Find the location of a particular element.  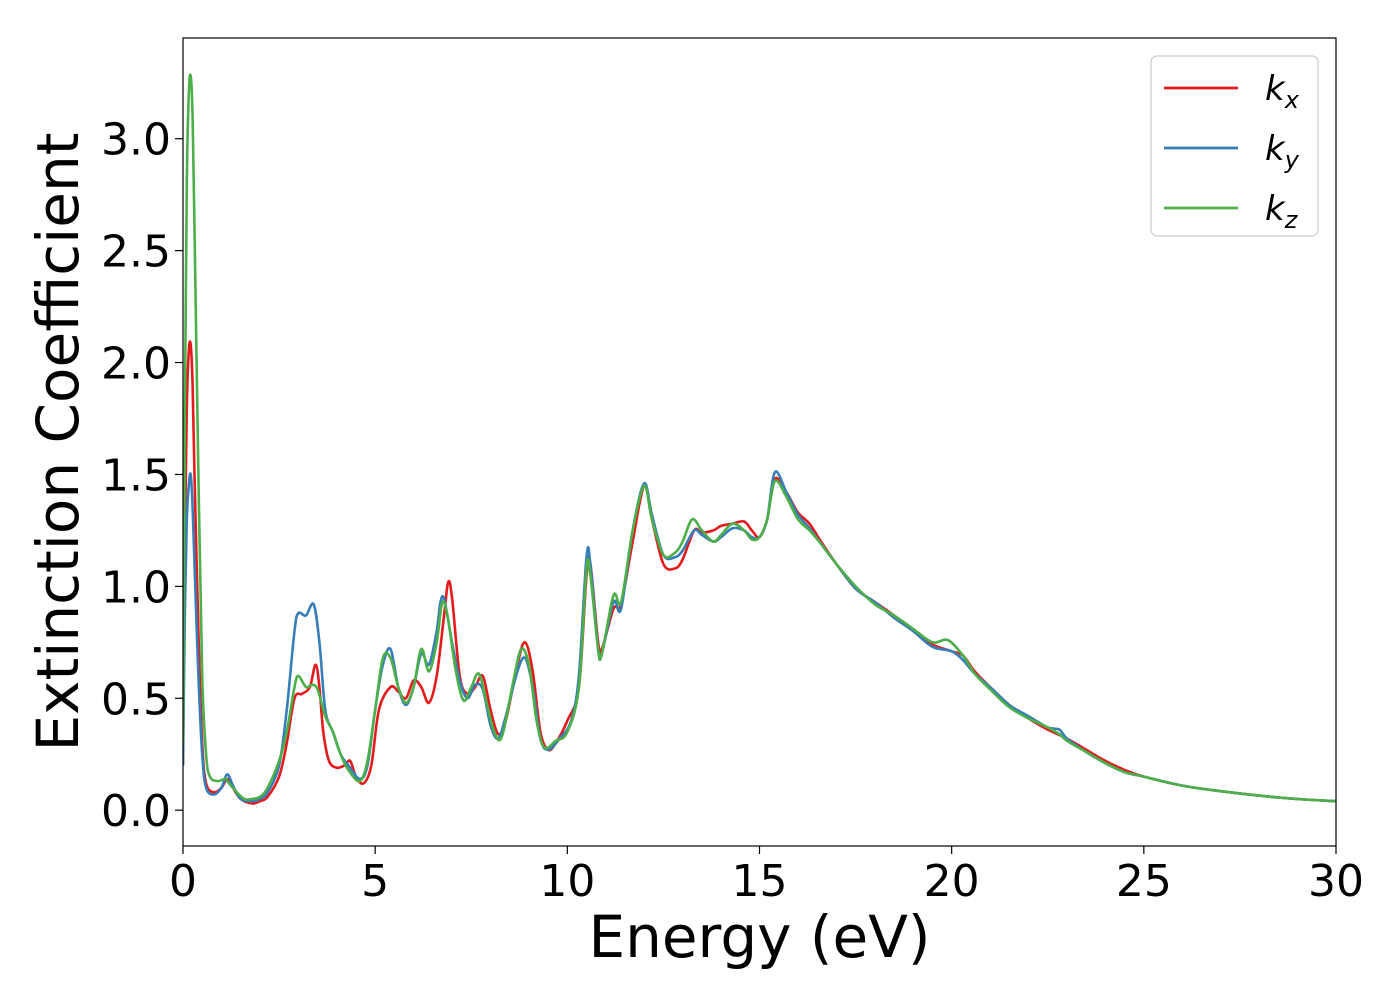

legend: kx ky kz is located at coordinates (1234, 146).